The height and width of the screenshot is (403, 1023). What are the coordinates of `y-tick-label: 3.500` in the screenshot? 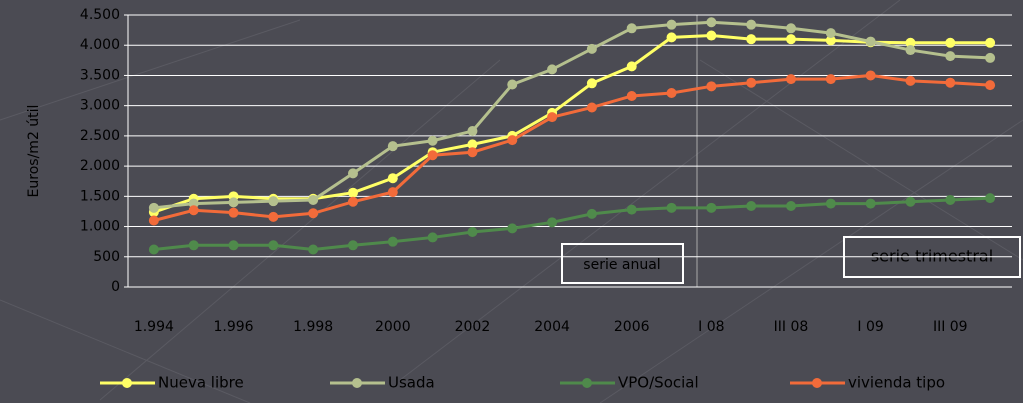 It's located at (100, 75).